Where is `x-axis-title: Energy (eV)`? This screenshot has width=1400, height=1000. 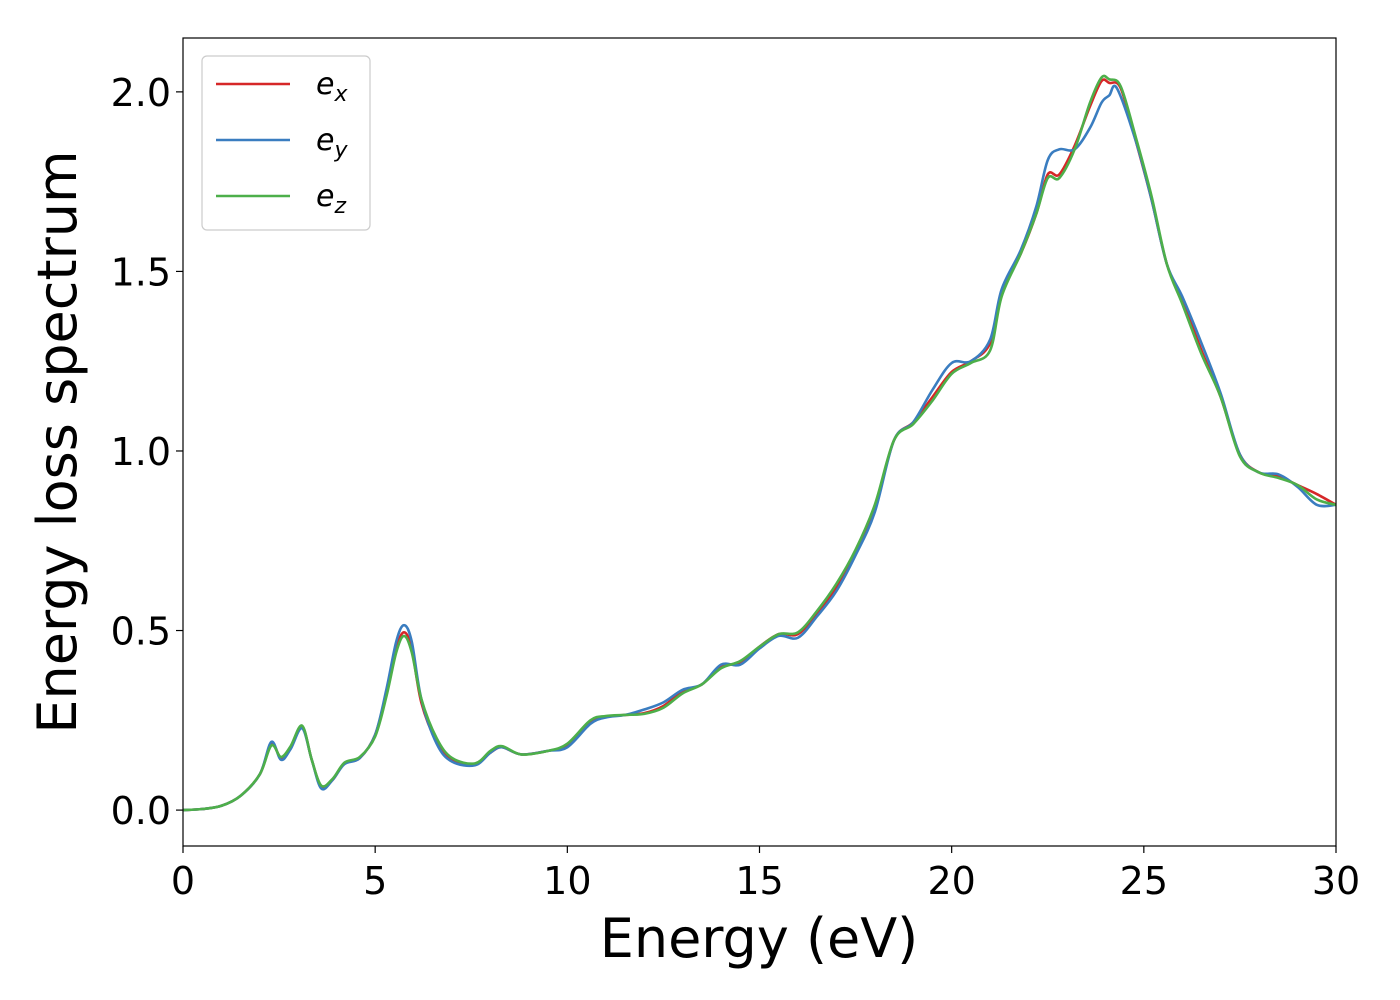
x-axis-title: Energy (eV) is located at coordinates (759, 938).